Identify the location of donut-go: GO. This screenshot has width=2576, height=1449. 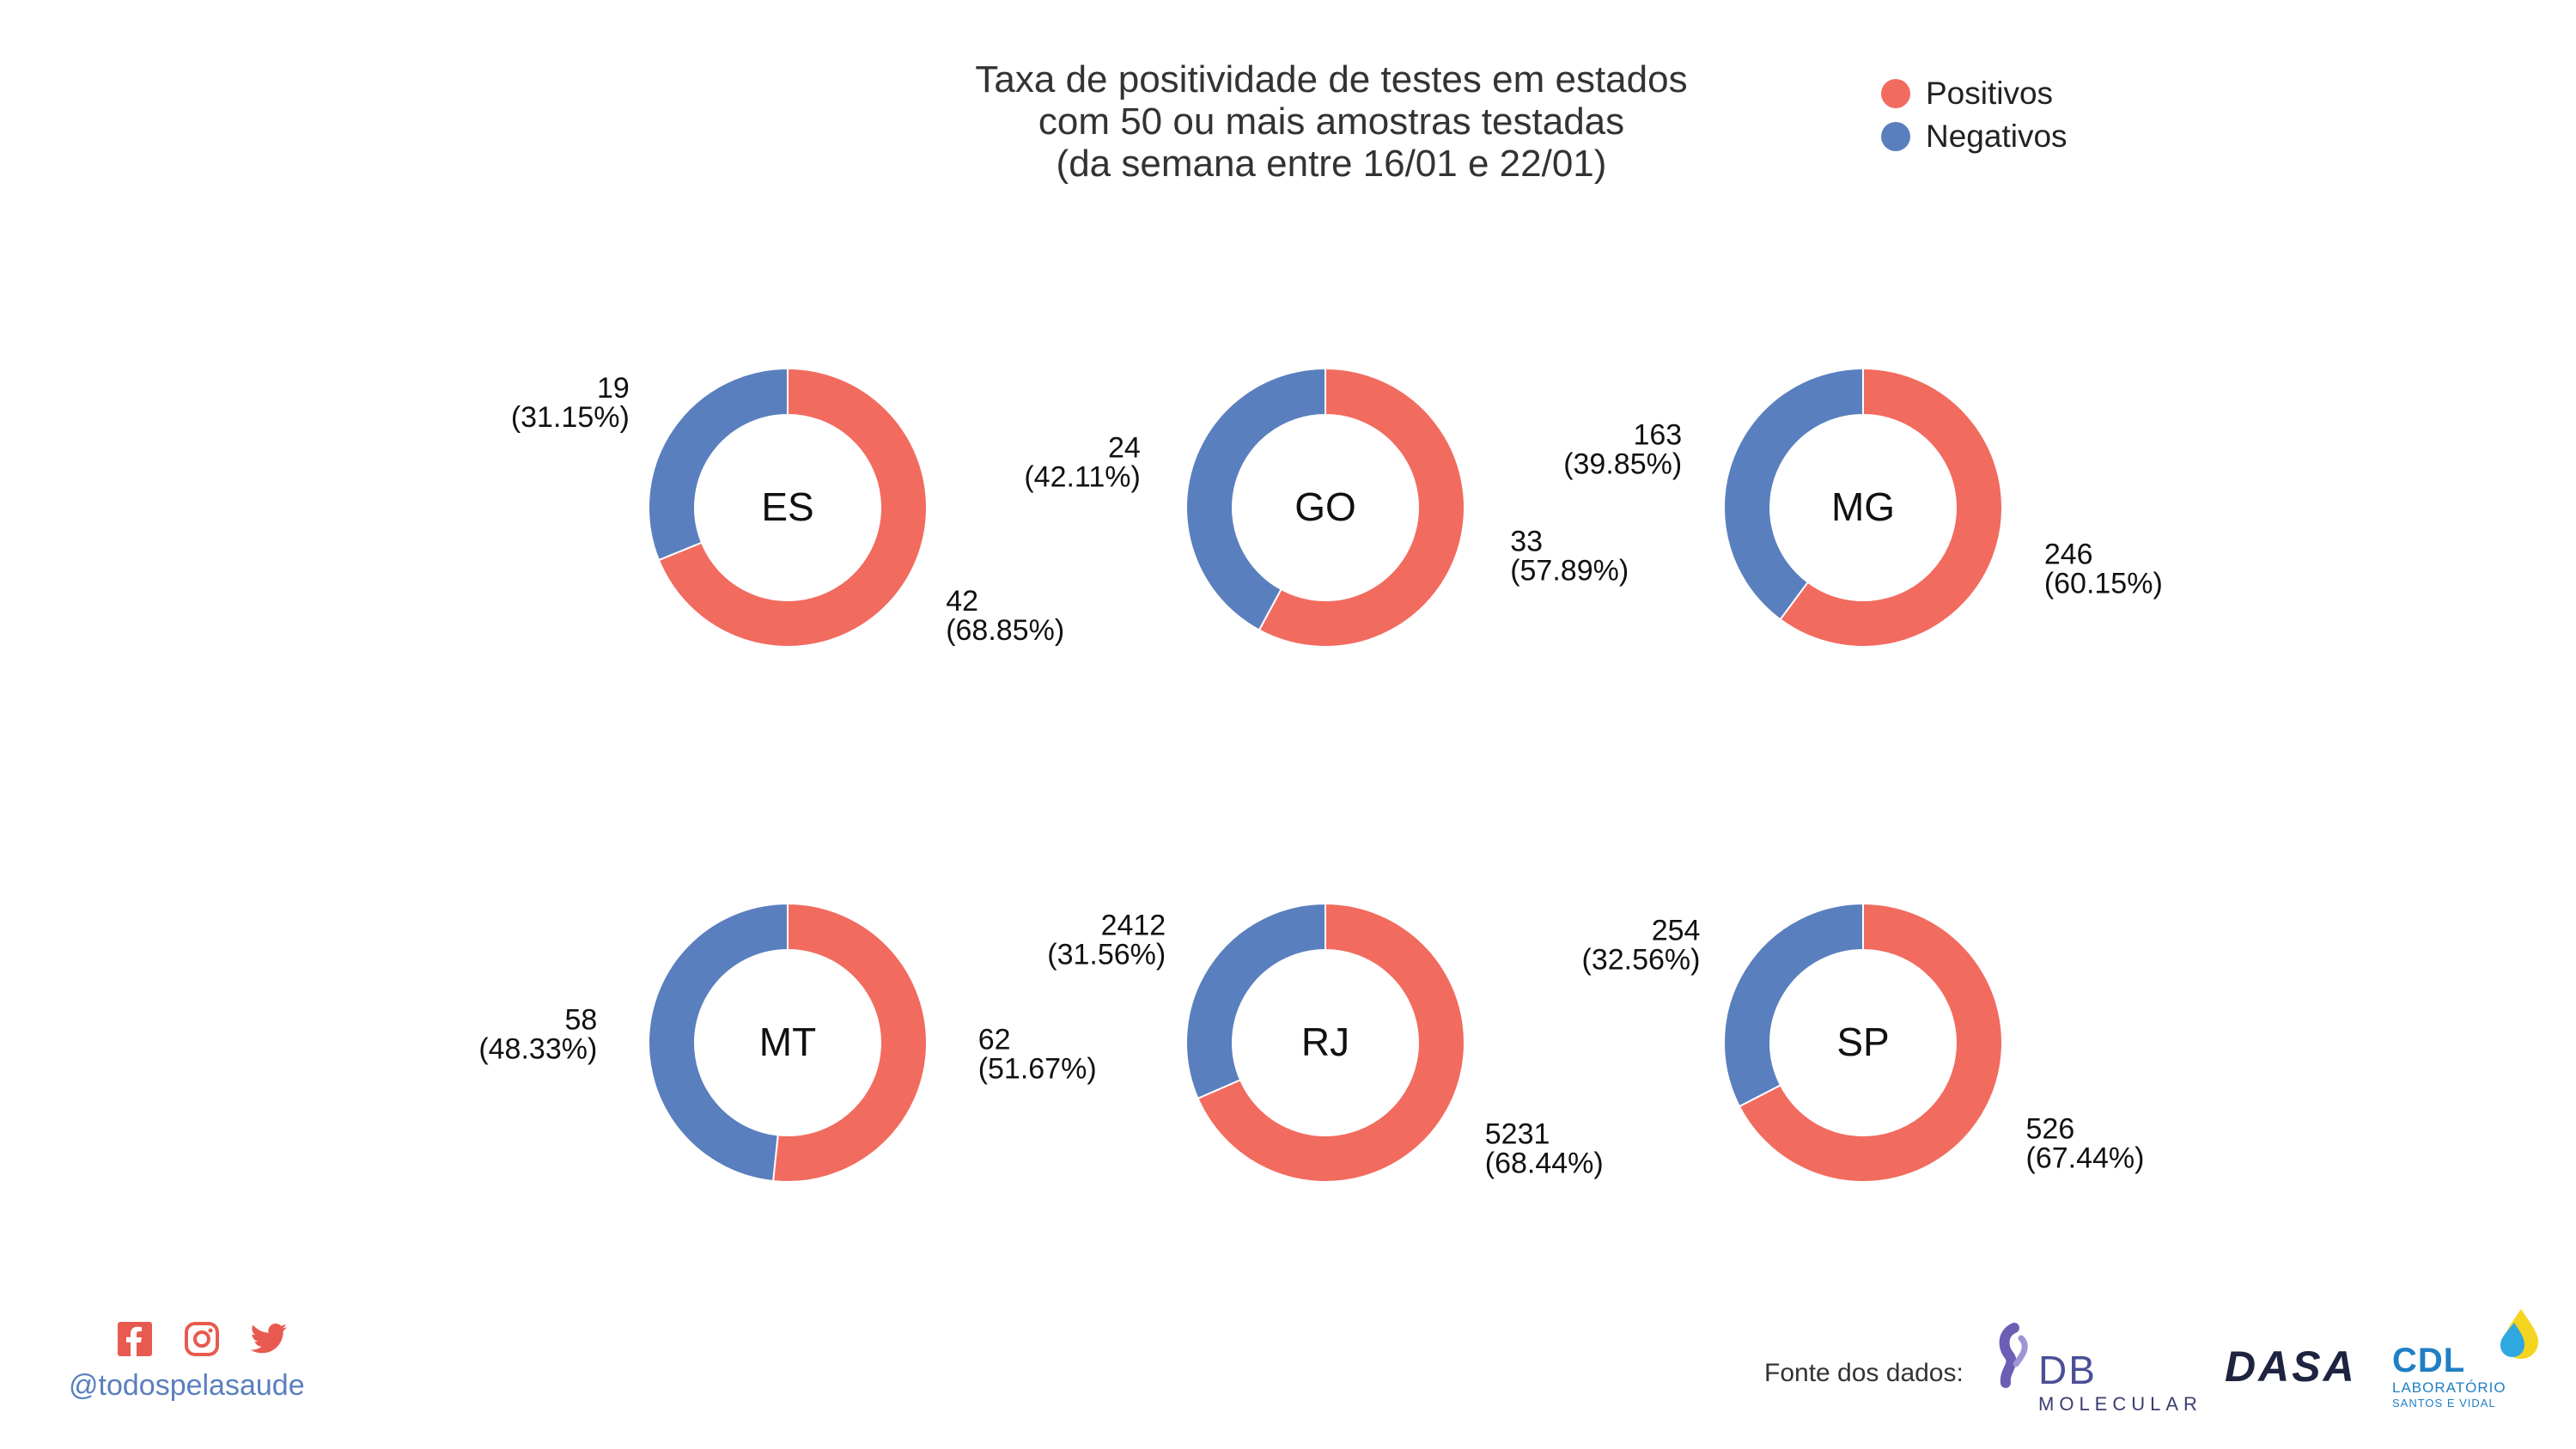
(1325, 507).